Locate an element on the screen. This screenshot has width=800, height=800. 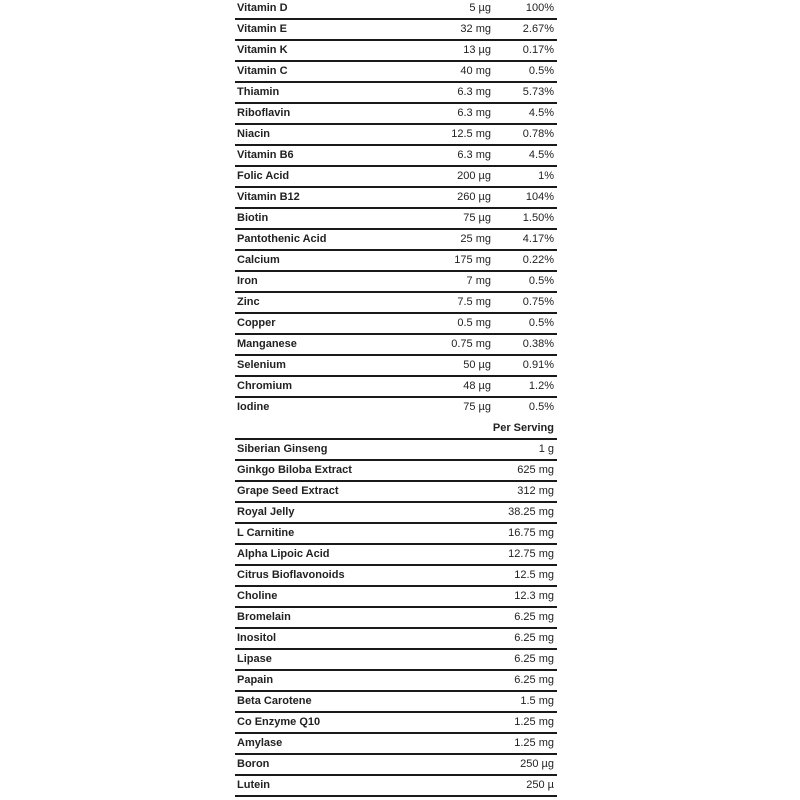
table-row: Grape Seed Extract 312 mg is located at coordinates (396, 492).